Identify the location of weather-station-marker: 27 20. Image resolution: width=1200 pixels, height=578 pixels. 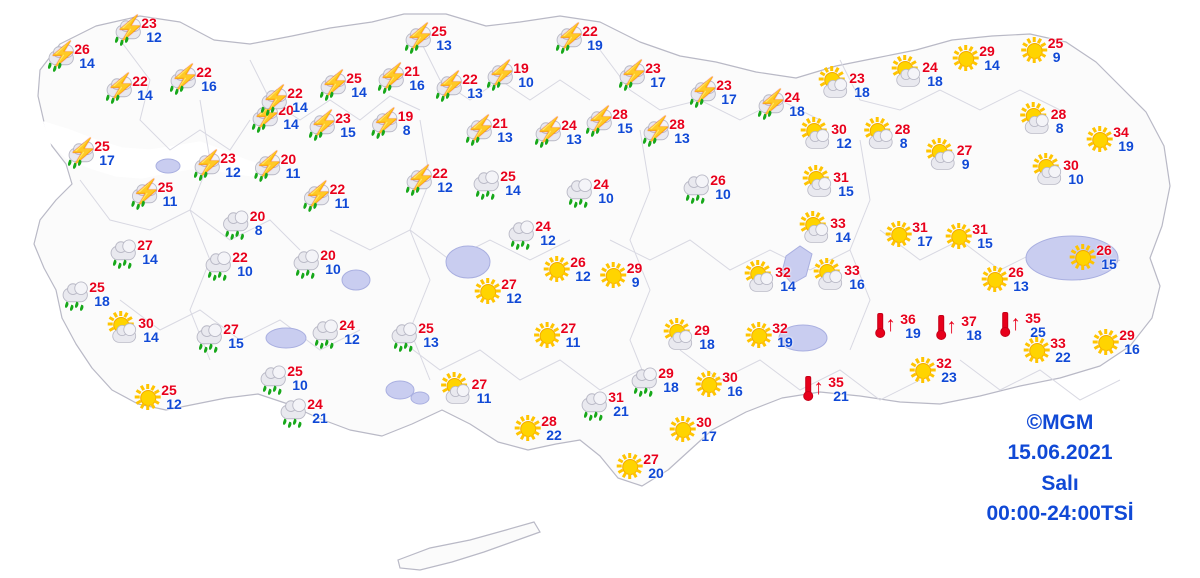
(639, 466).